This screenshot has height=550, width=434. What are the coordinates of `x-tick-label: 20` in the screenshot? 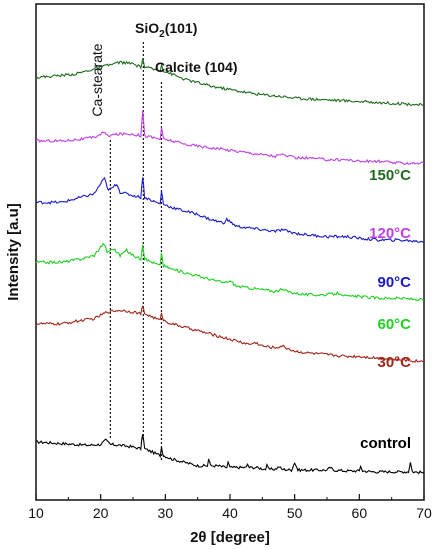 It's located at (101, 513).